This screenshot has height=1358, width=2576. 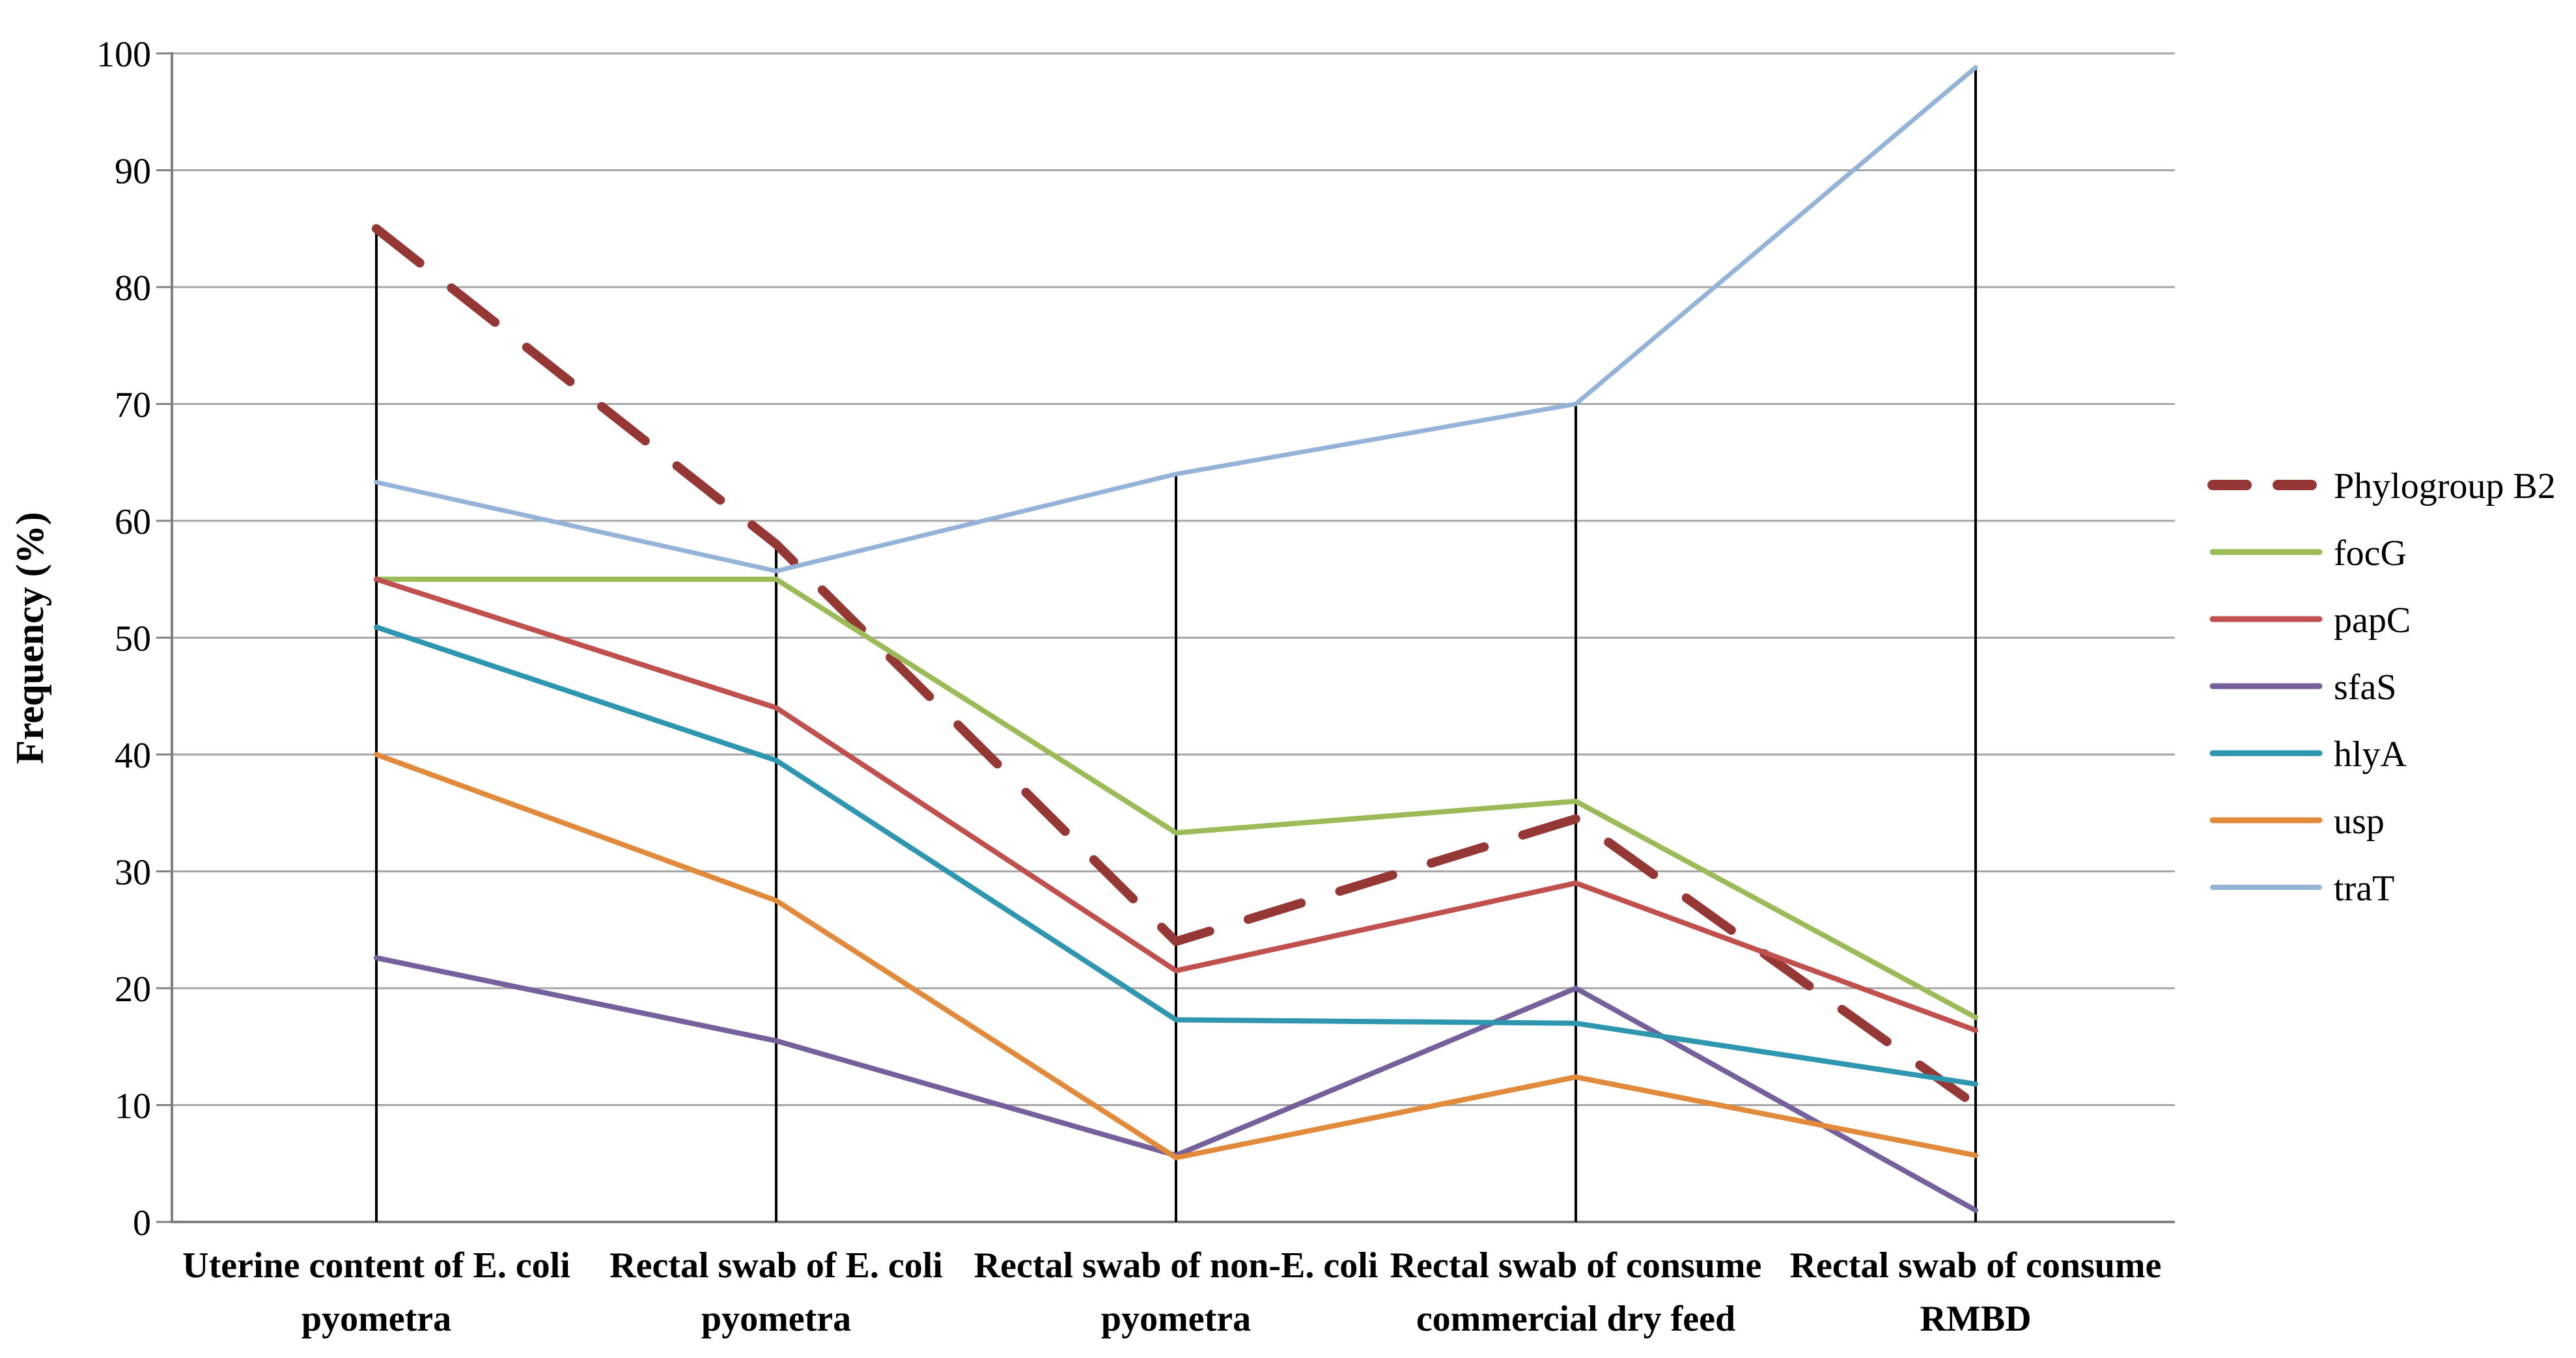 What do you see at coordinates (1576, 1319) in the screenshot?
I see `x-category-label: commercial dry feed` at bounding box center [1576, 1319].